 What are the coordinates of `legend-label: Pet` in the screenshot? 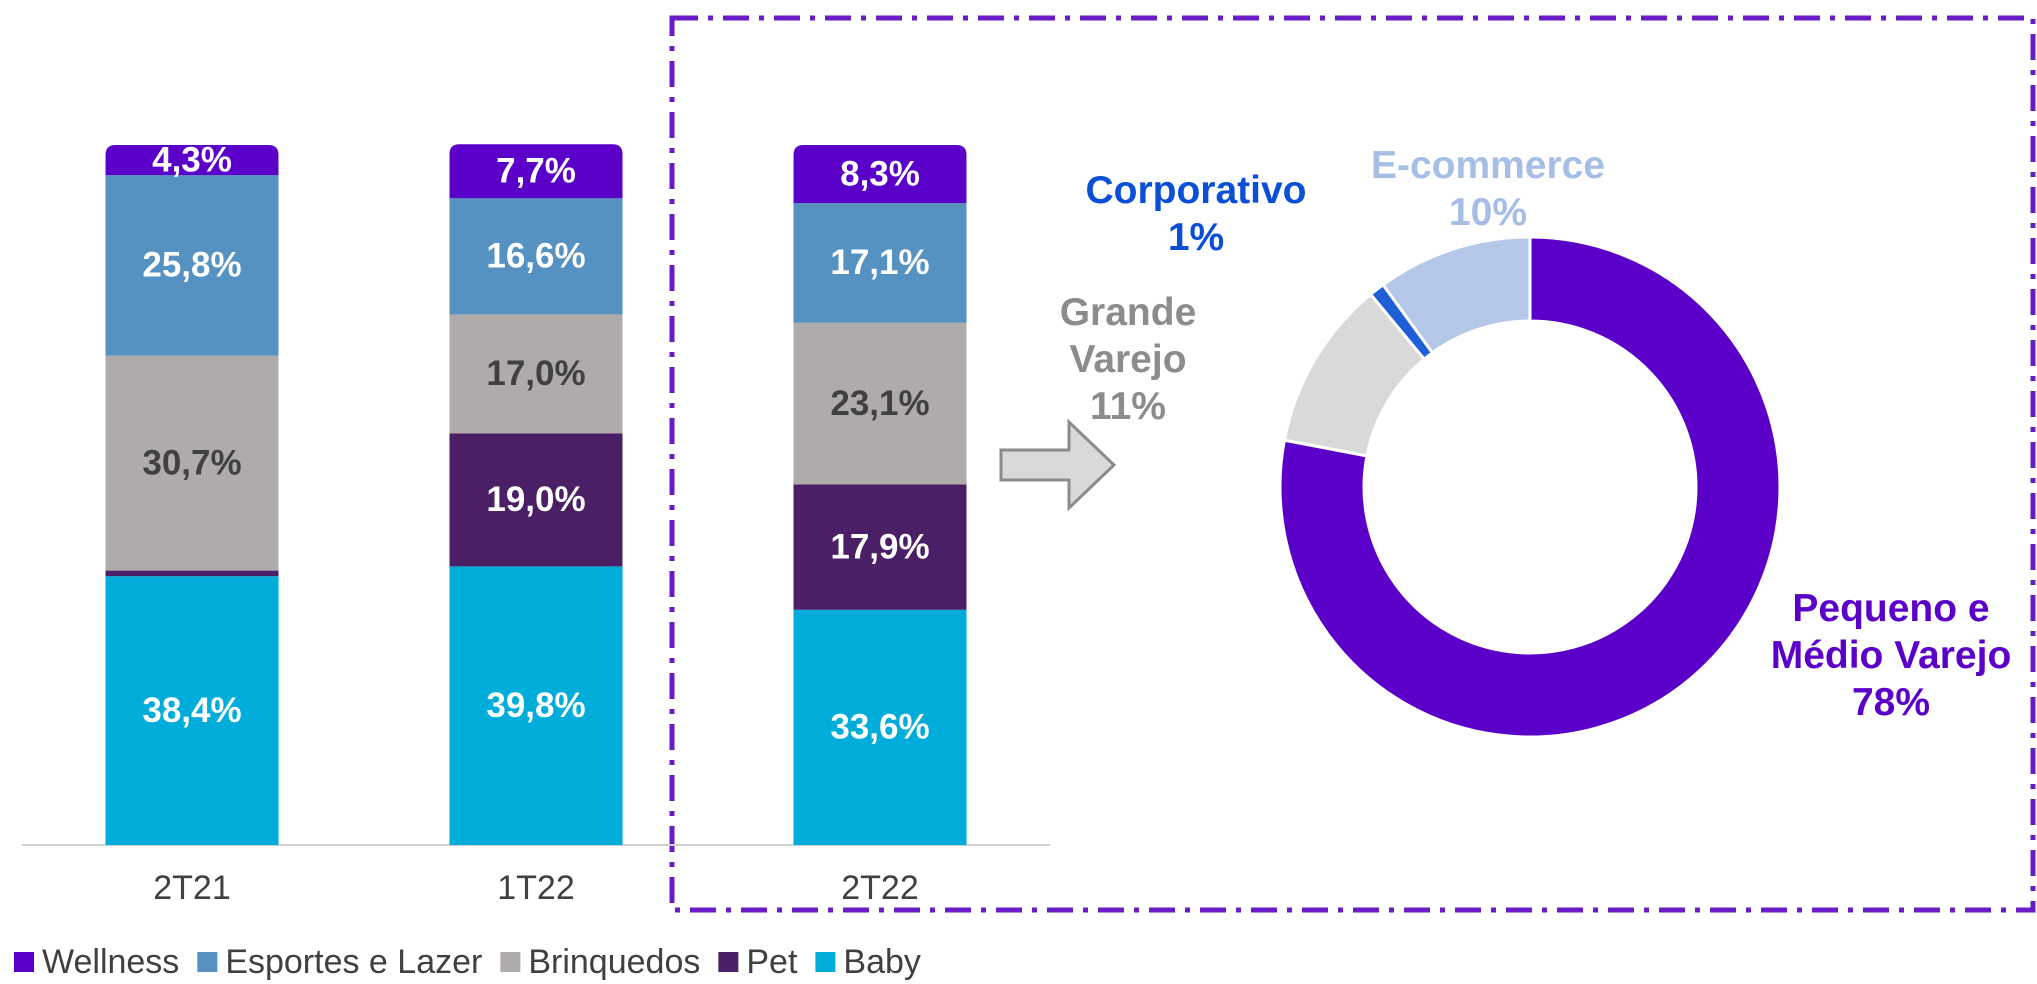 It's located at (772, 962).